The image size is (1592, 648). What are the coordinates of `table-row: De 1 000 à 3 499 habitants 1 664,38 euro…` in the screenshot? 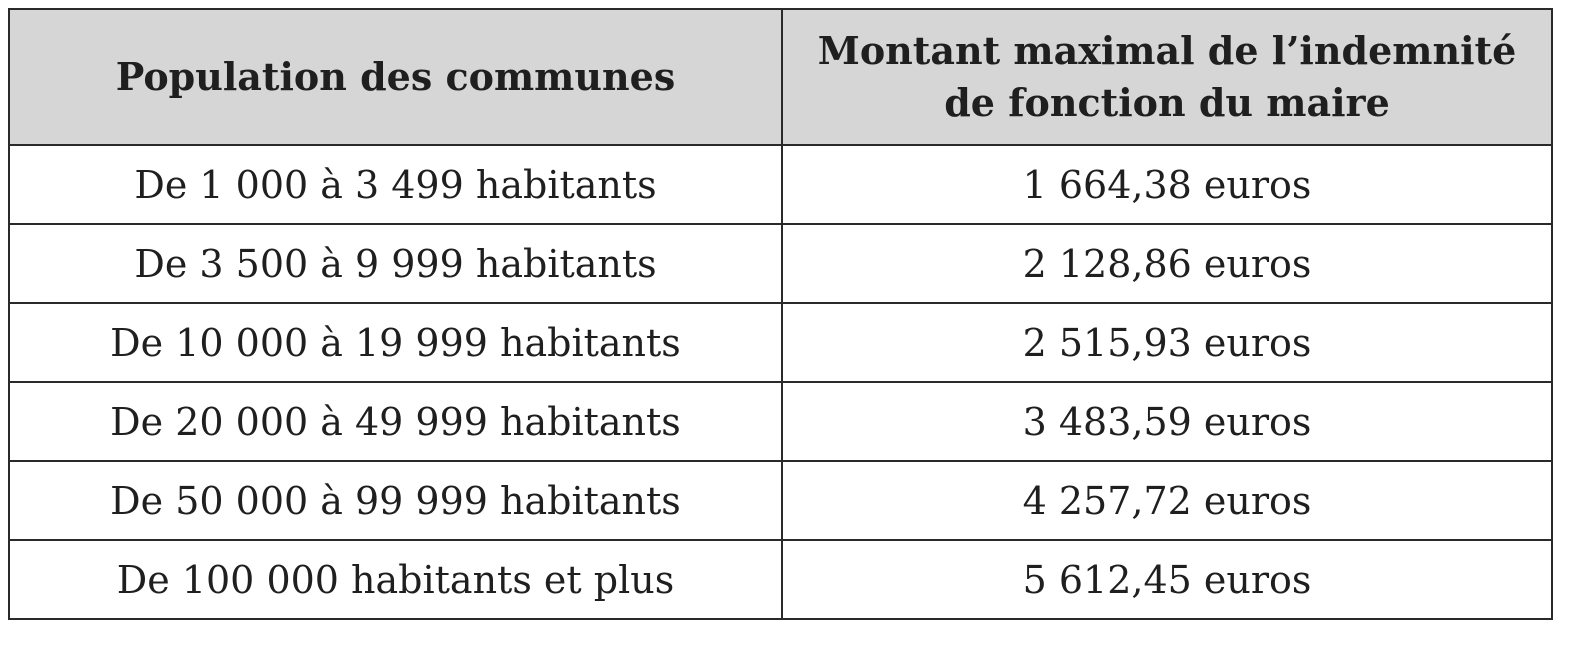 It's located at (780, 184).